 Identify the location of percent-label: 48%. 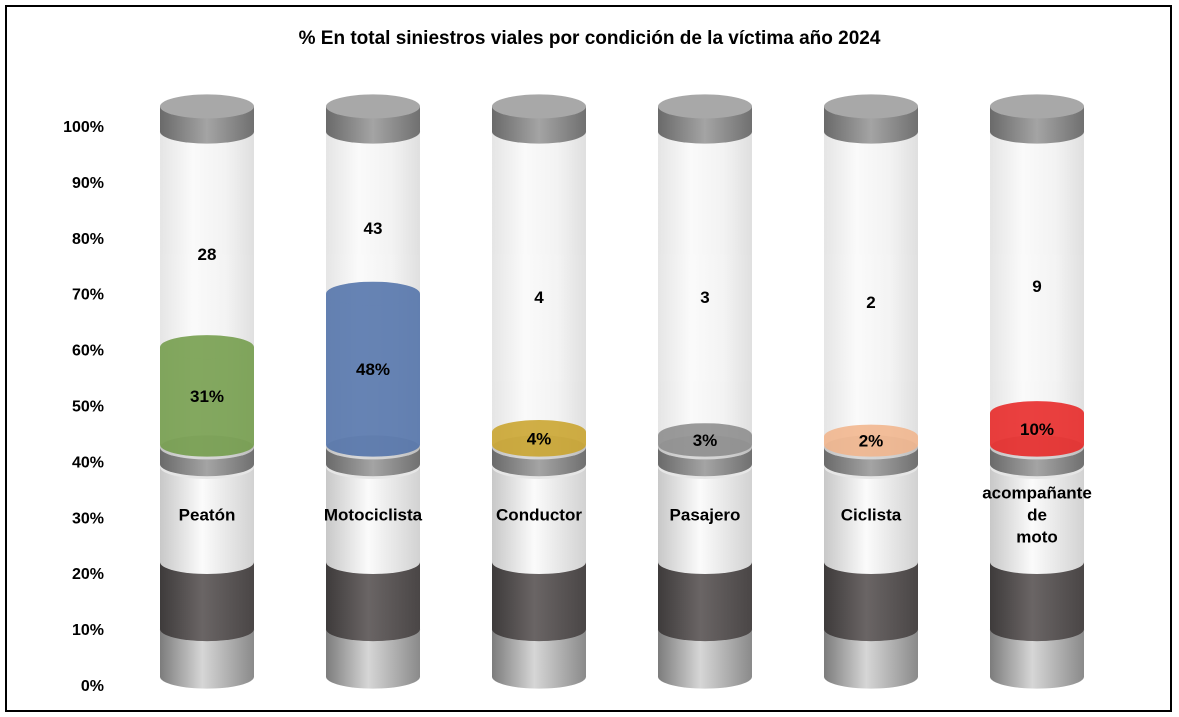
(373, 369).